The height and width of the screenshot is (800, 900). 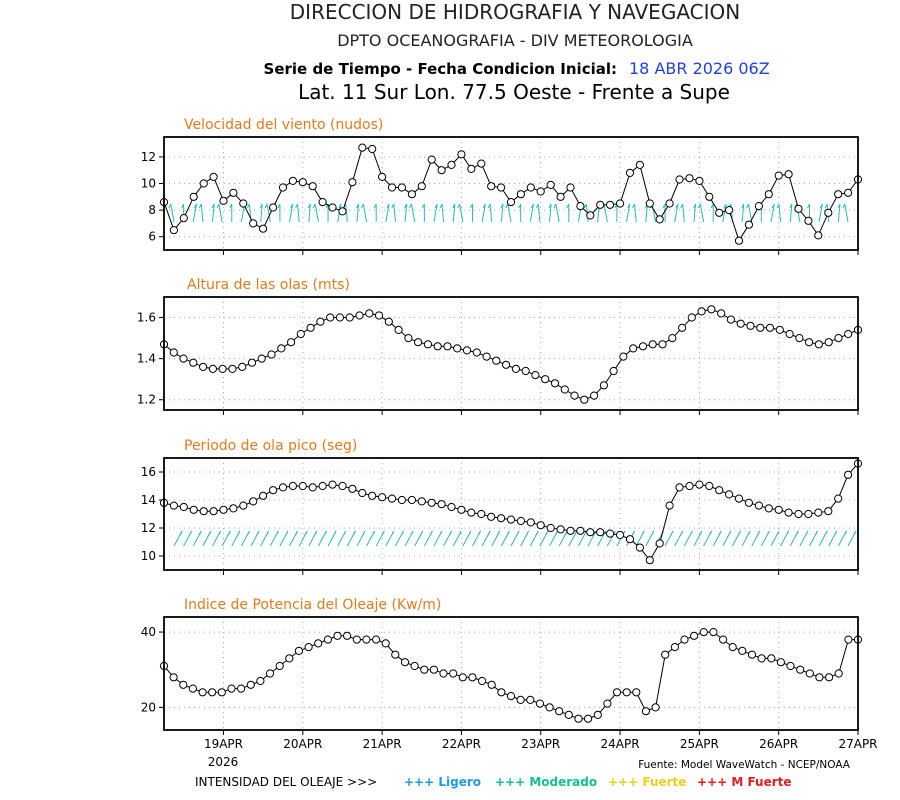 What do you see at coordinates (540, 744) in the screenshot?
I see `x-tick-label: 23APR` at bounding box center [540, 744].